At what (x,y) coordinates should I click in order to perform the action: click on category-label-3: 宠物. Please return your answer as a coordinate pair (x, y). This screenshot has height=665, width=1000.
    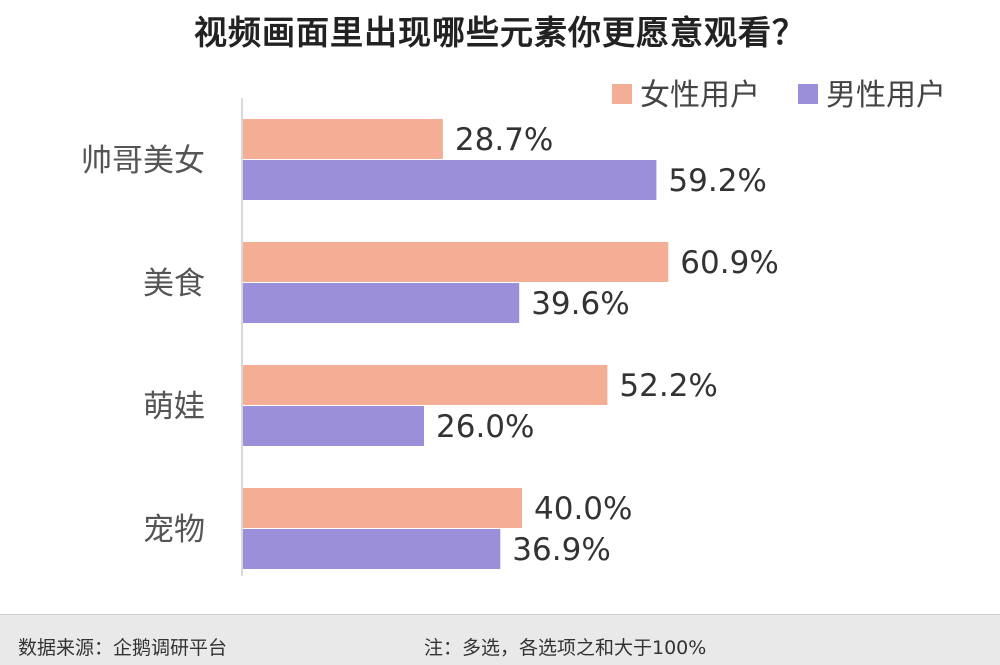
    Looking at the image, I should click on (174, 530).